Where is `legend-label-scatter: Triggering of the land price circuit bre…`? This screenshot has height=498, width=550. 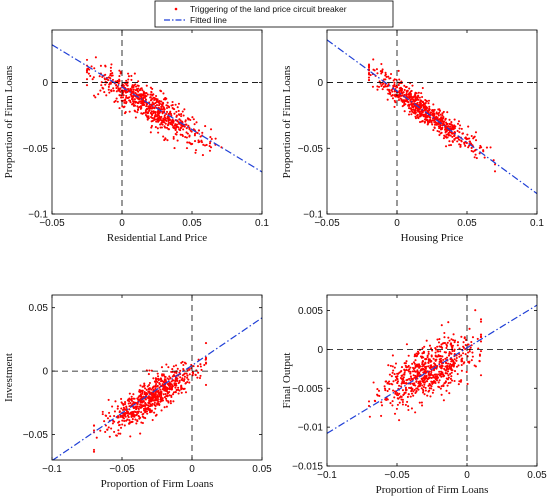
legend-label-scatter: Triggering of the land price circuit bre… is located at coordinates (268, 9).